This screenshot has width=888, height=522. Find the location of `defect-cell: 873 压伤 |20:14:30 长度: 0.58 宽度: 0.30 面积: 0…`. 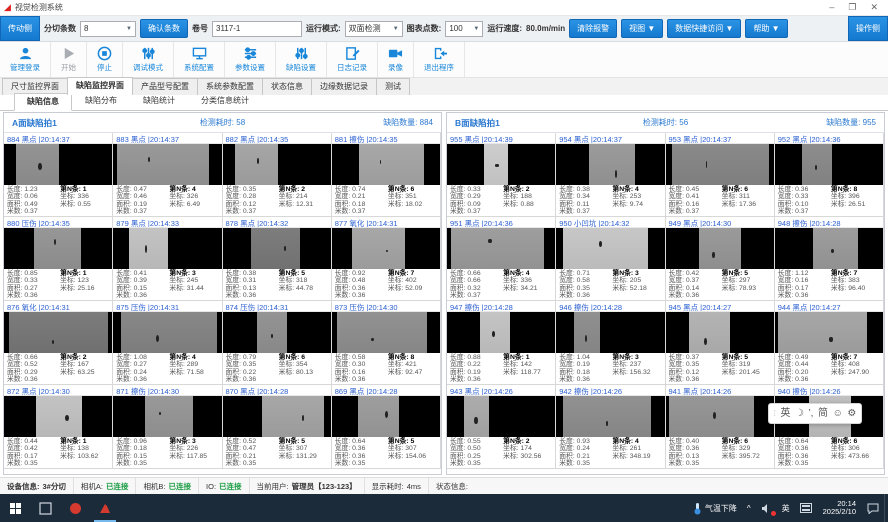

defect-cell: 873 压伤 |20:14:30 长度: 0.58 宽度: 0.30 面积: 0… is located at coordinates (386, 343).